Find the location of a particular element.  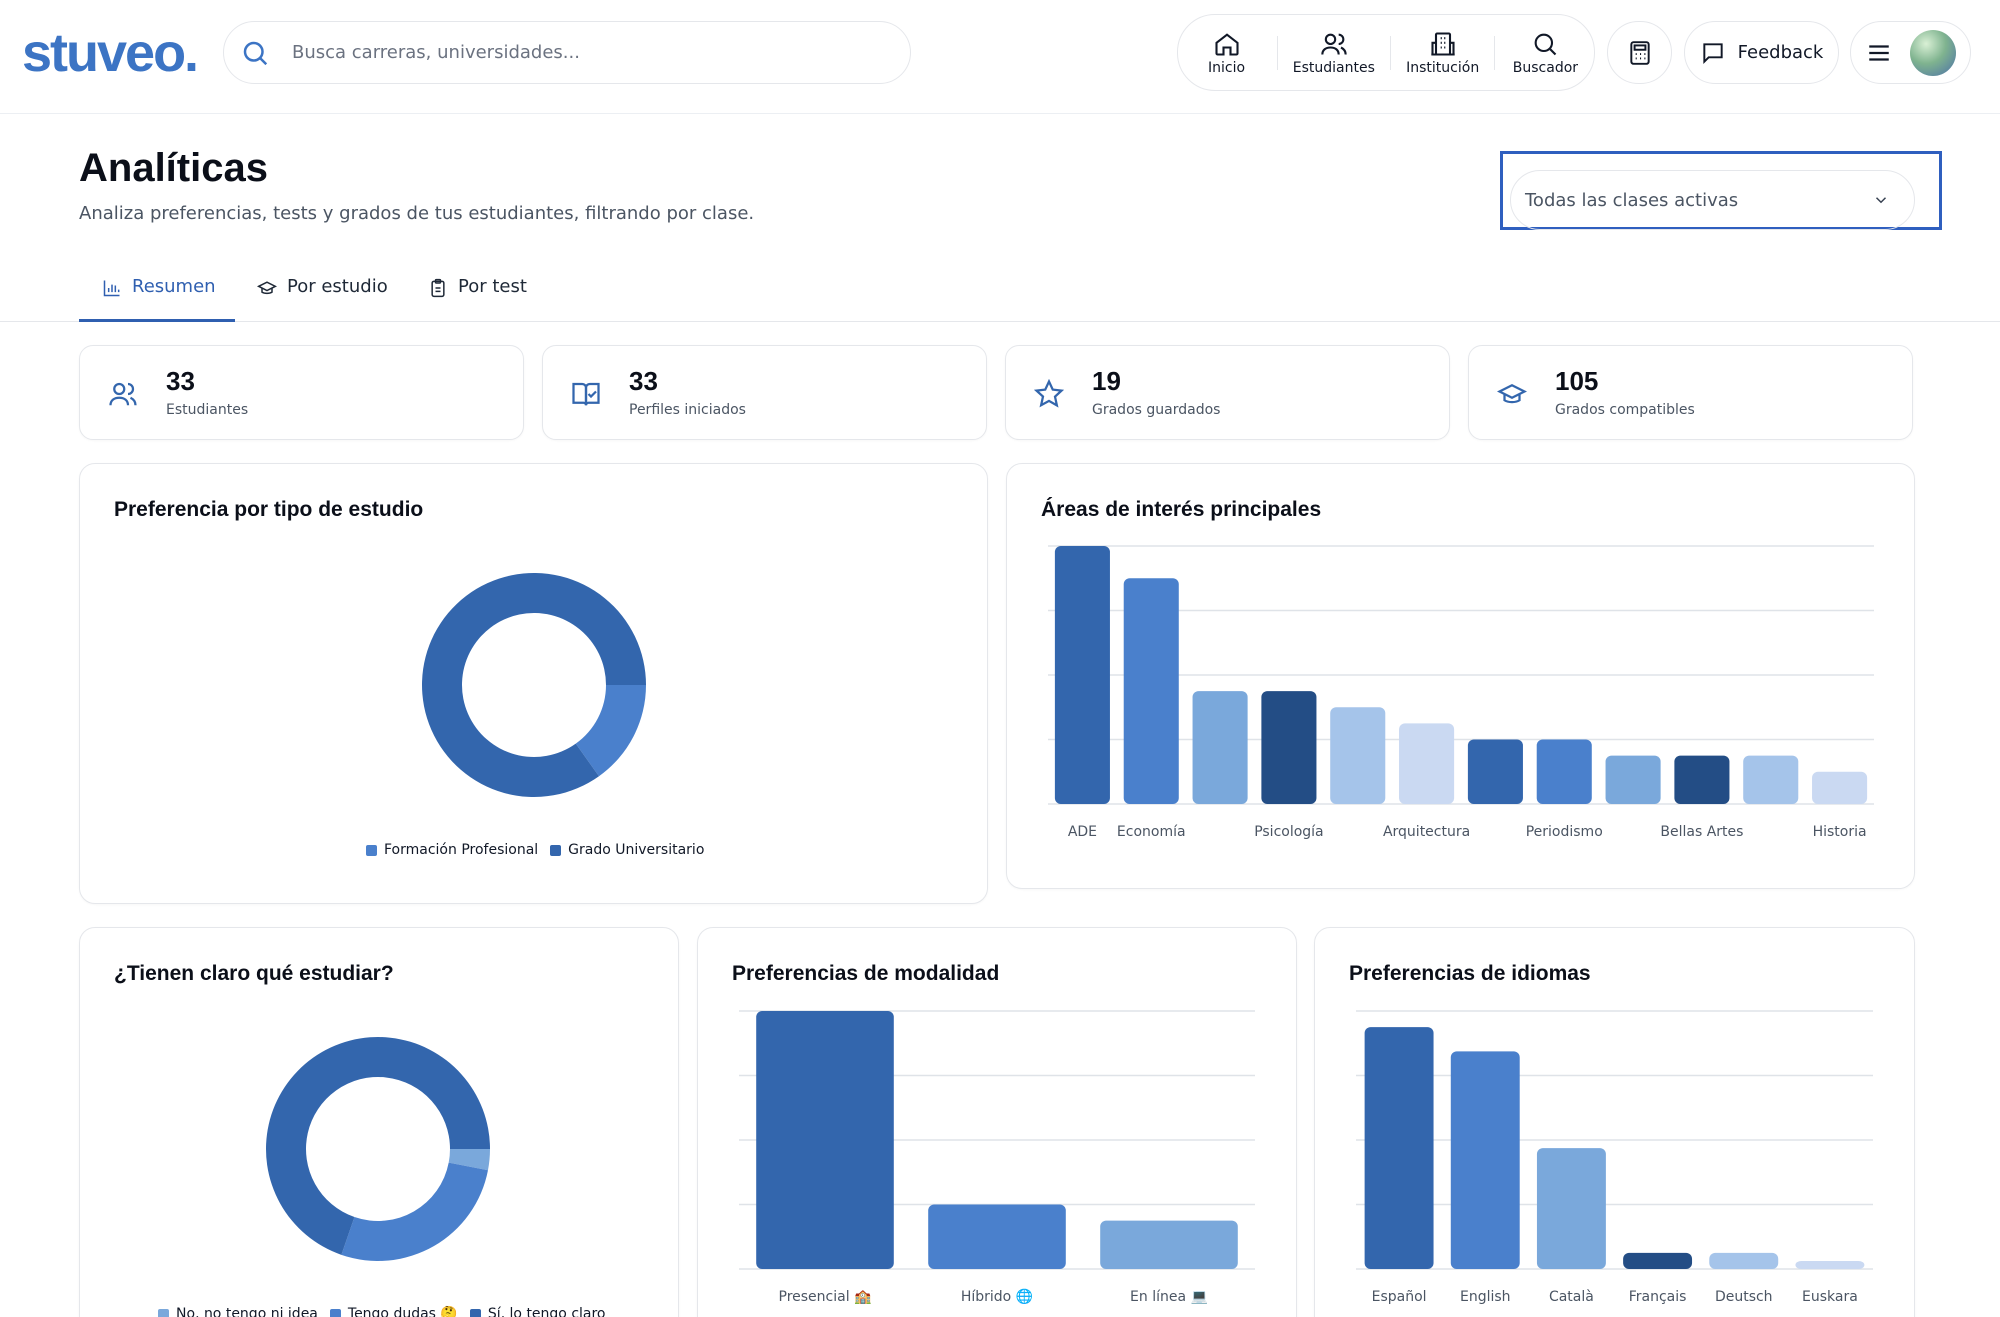

legend-label: Sí, lo tengo claro is located at coordinates (546, 1311).